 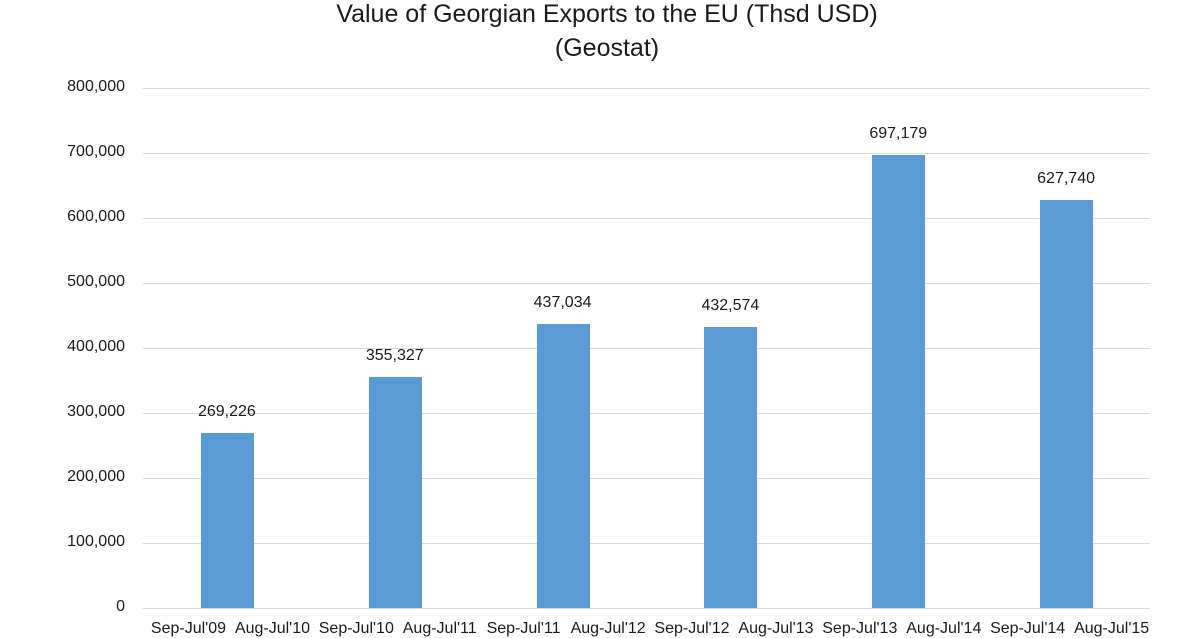 I want to click on y-tick-label: 700,000, so click(x=96, y=151).